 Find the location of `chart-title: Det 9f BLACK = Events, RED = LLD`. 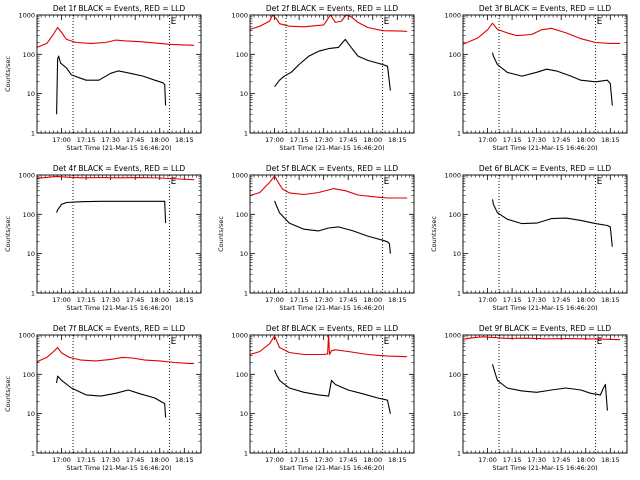

chart-title: Det 9f BLACK = Events, RED = LLD is located at coordinates (545, 328).